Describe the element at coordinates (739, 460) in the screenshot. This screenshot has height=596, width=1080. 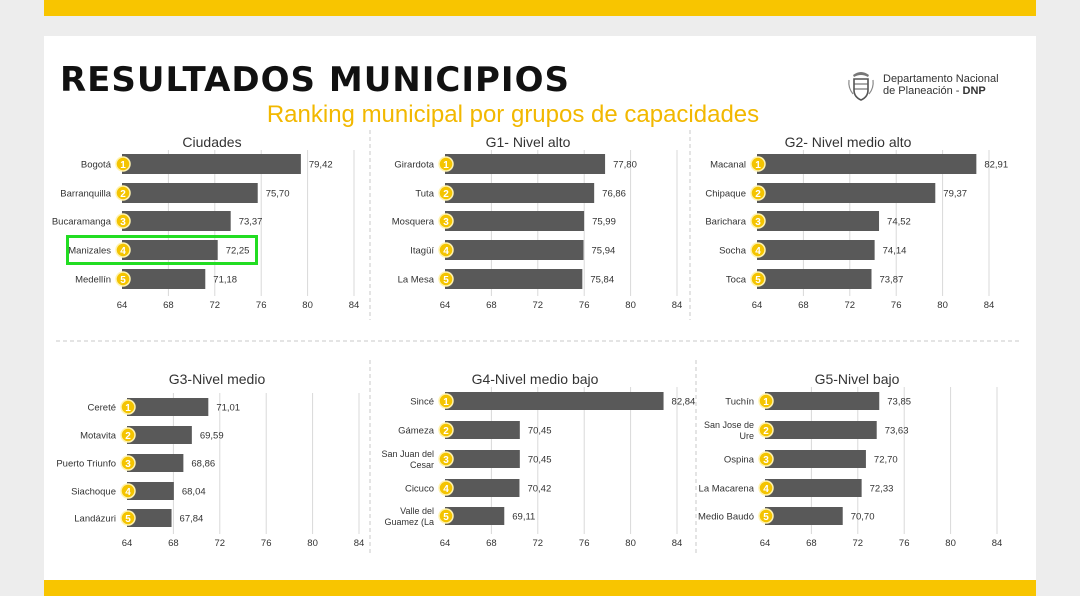
I see `category-label: Ospina` at that location.